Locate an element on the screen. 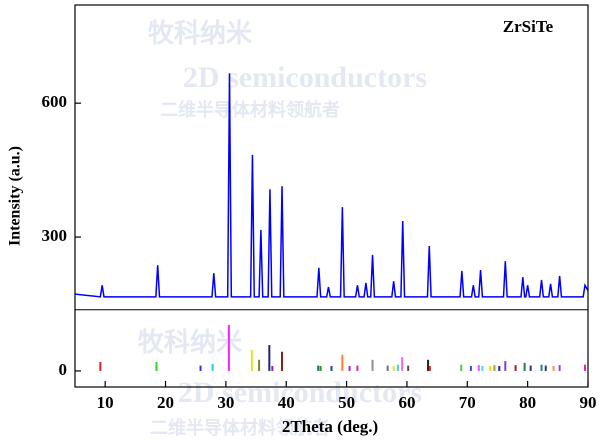 The height and width of the screenshot is (440, 600). x-tick-label: 60 is located at coordinates (406, 402).